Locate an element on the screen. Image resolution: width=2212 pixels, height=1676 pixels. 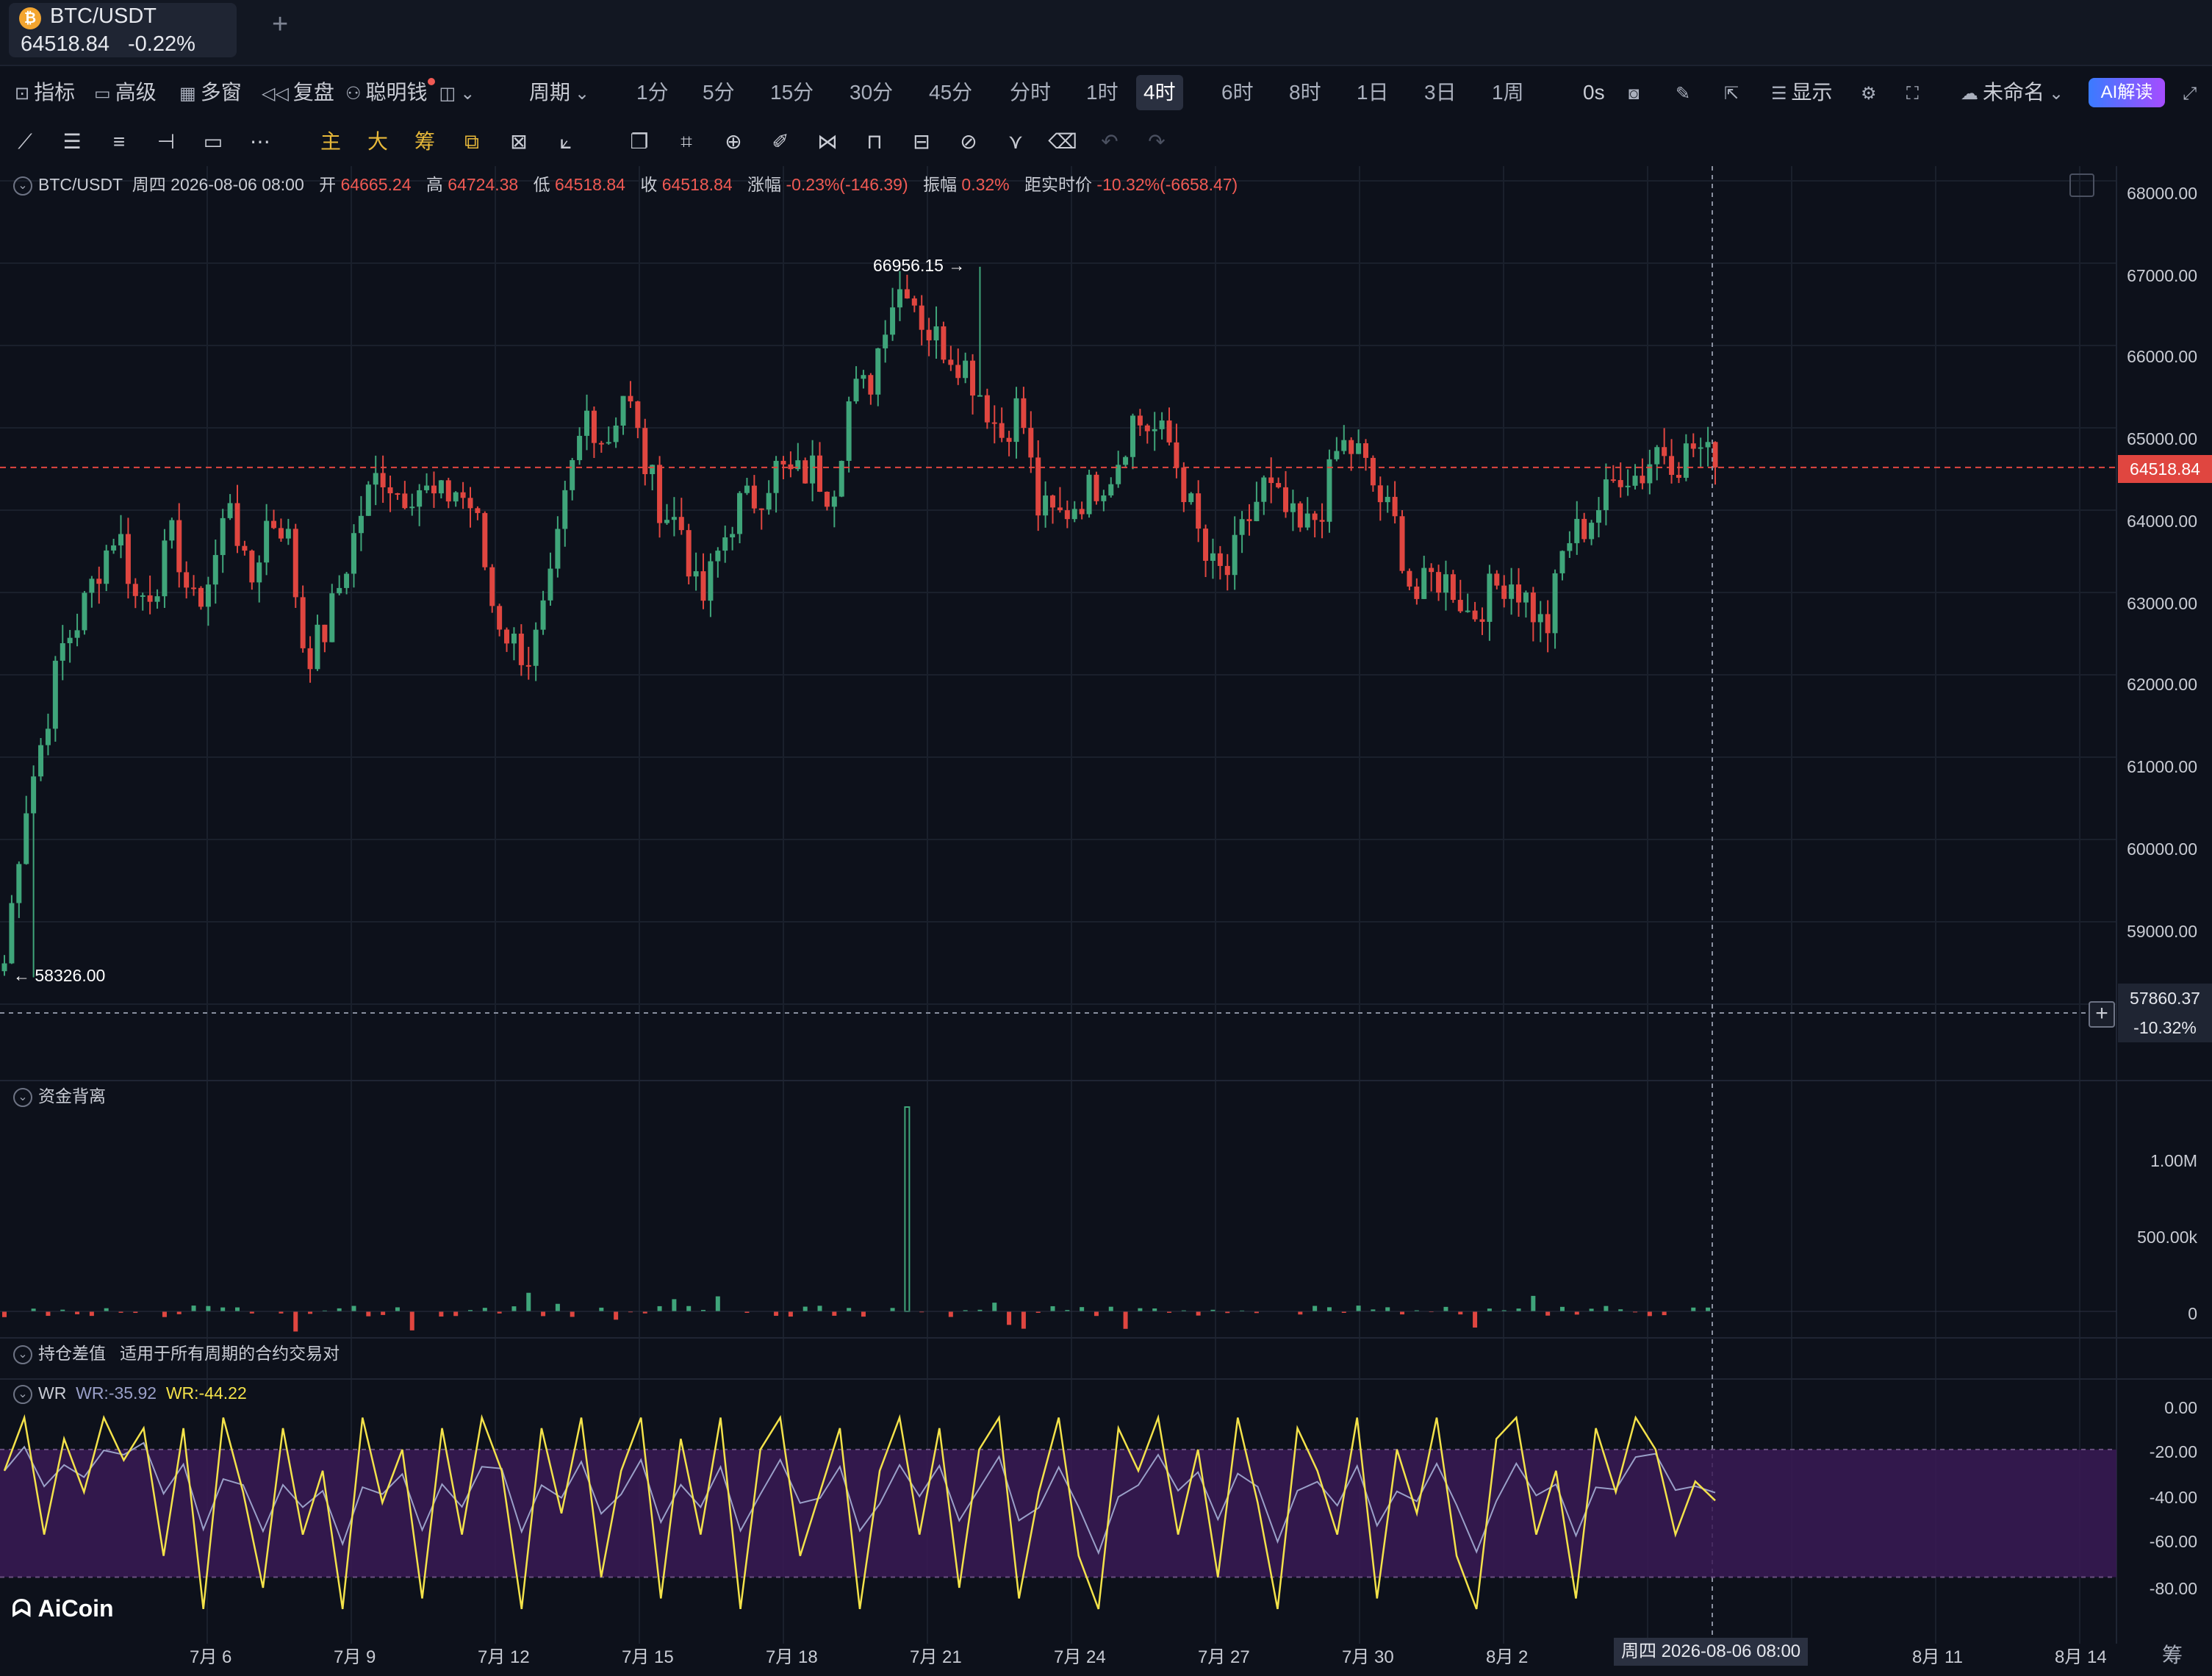
brush-icon: ✐ is located at coordinates (780, 141).